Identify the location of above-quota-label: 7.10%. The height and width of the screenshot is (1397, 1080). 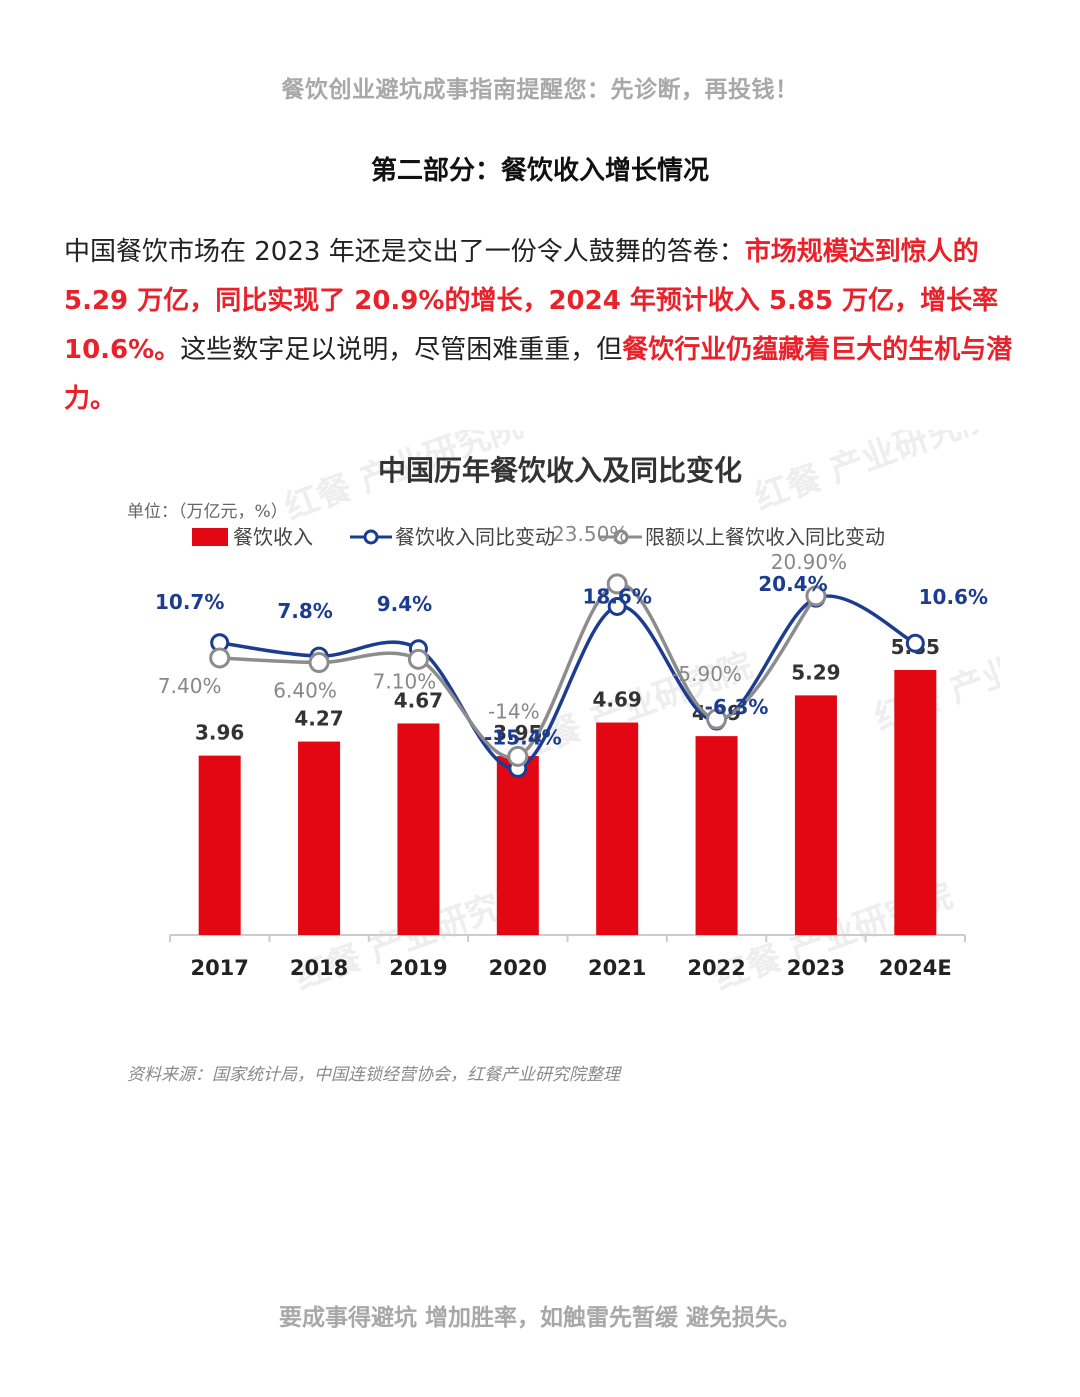
(405, 681).